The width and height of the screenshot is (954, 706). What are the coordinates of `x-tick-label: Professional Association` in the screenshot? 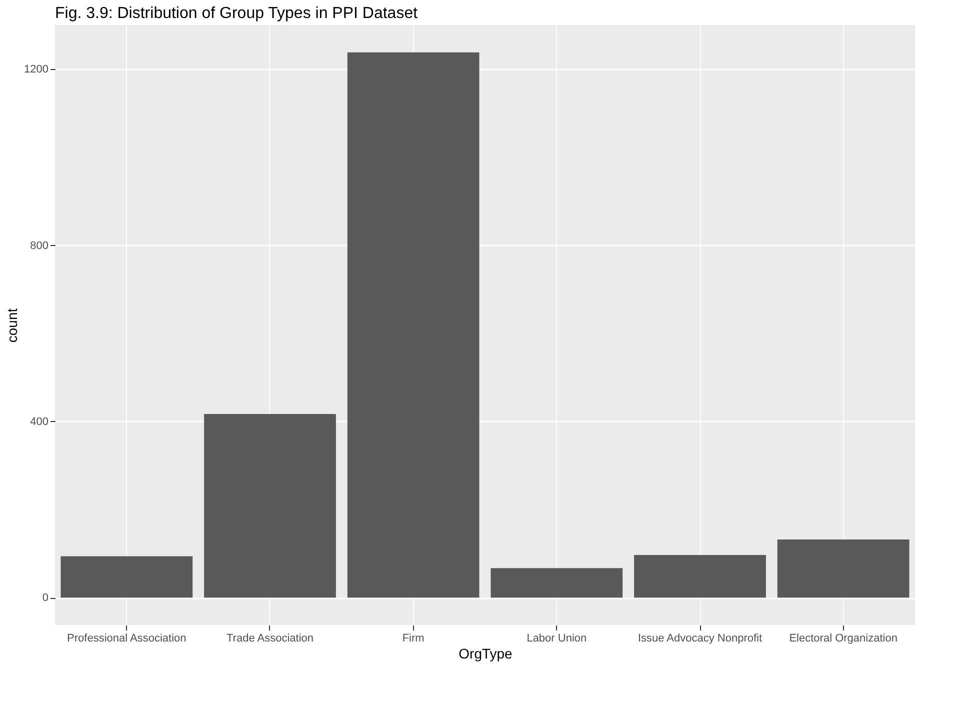 It's located at (126, 638).